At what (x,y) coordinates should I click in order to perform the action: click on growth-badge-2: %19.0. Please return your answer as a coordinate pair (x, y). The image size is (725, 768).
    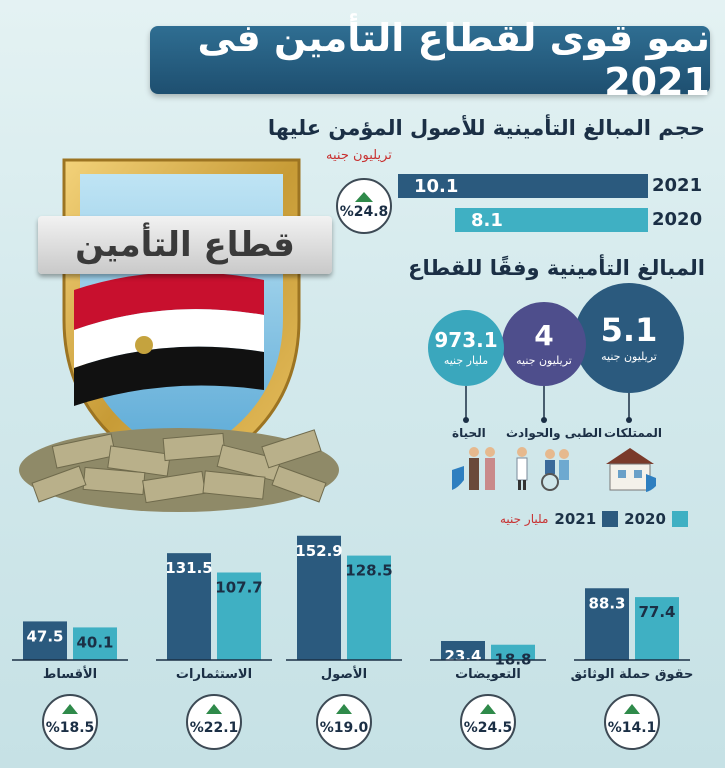
    Looking at the image, I should click on (344, 722).